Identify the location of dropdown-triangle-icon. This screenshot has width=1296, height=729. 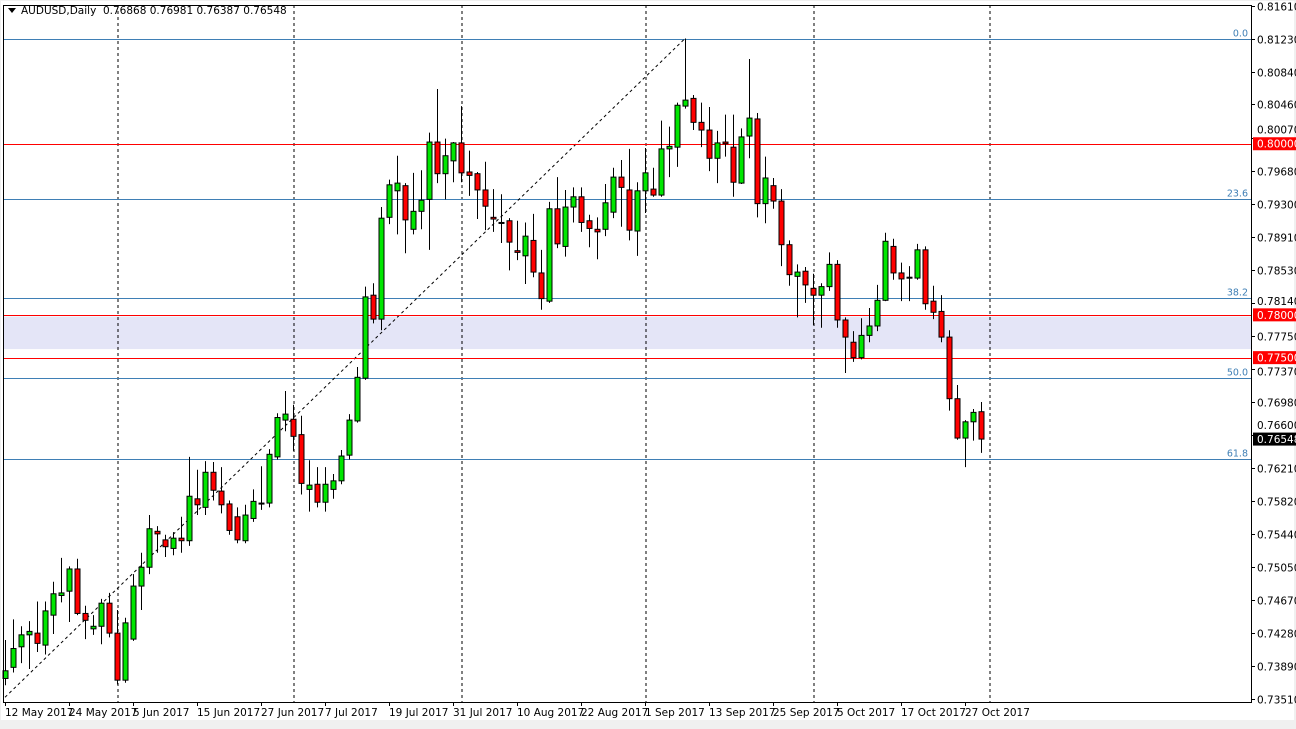
(12, 10).